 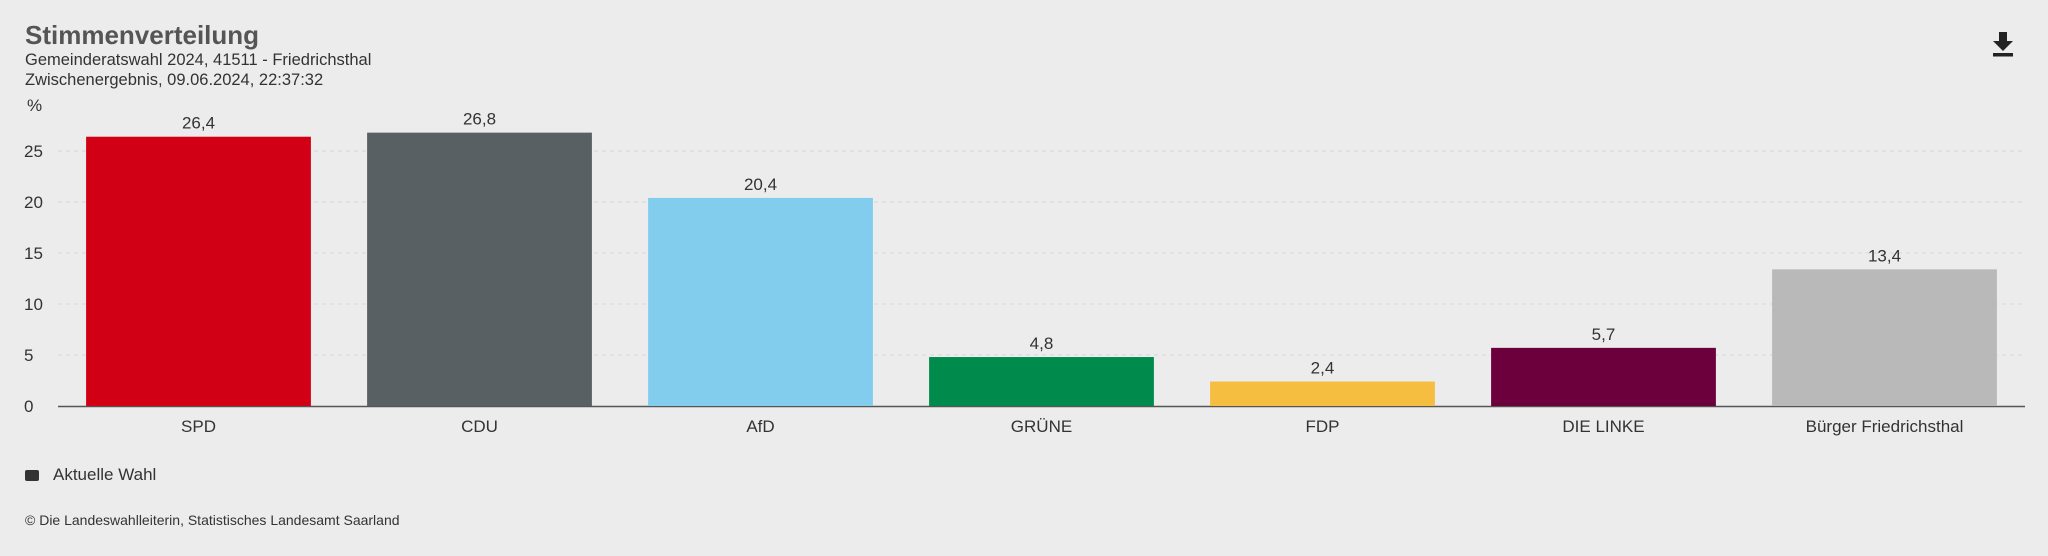 I want to click on y-tick-label: 25, so click(x=33, y=151).